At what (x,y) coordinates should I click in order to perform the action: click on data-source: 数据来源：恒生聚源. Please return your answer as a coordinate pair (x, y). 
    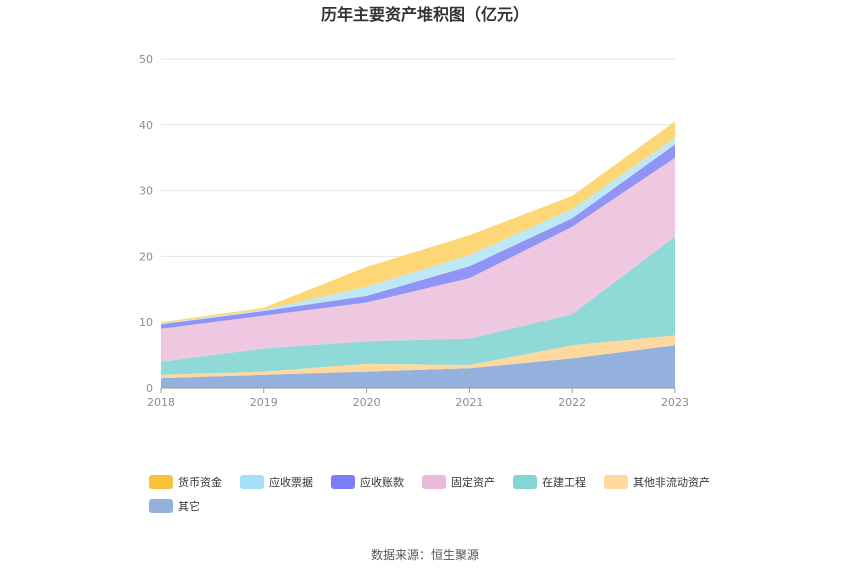
    Looking at the image, I should click on (425, 554).